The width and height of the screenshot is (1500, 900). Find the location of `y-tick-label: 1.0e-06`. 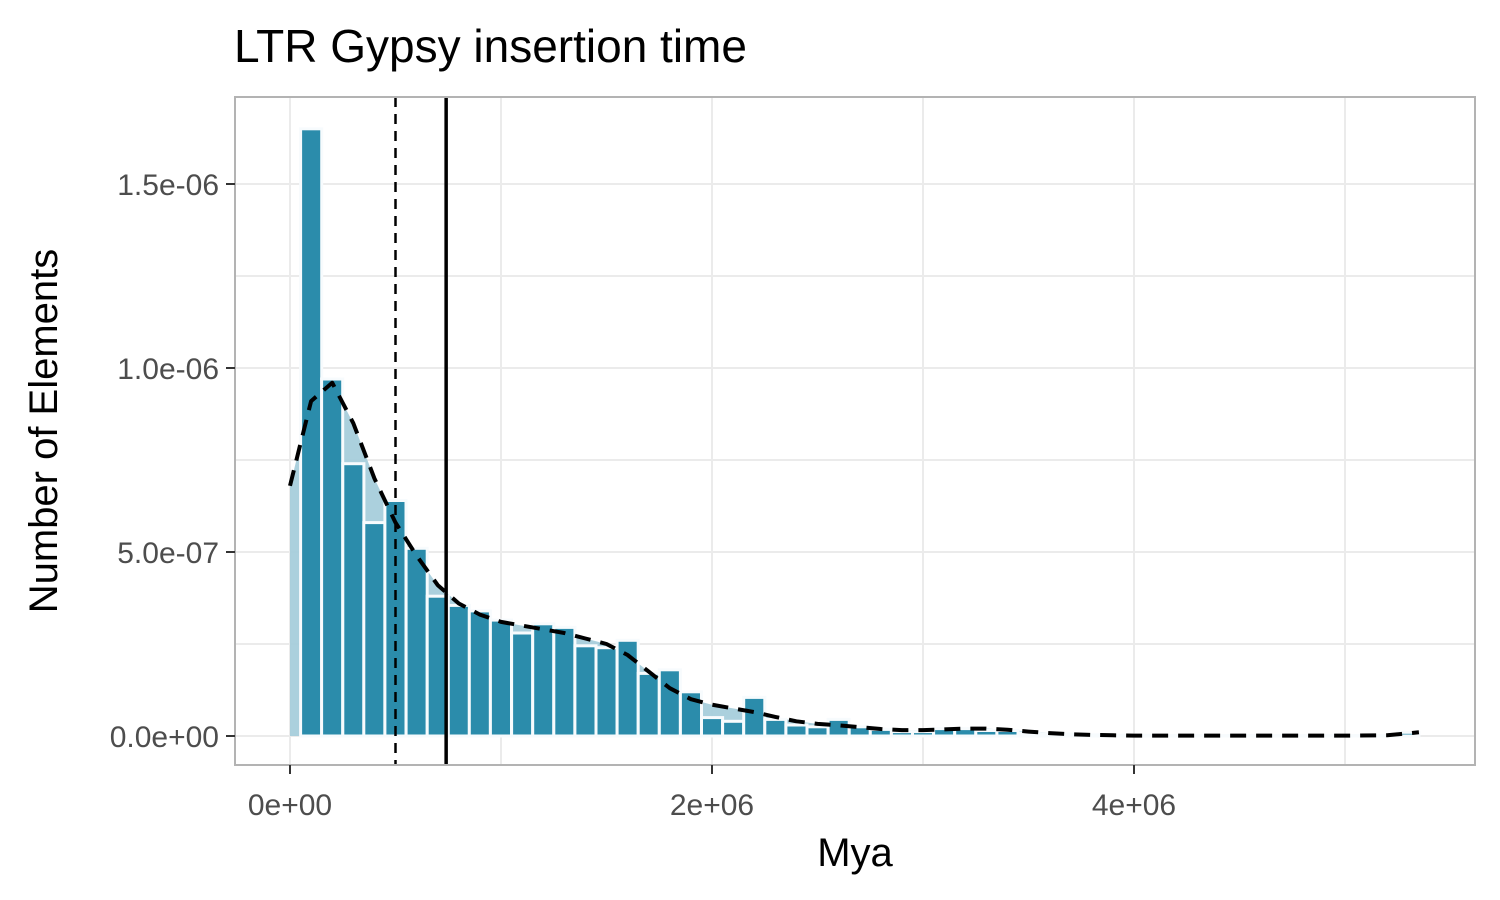

y-tick-label: 1.0e-06 is located at coordinates (168, 369).